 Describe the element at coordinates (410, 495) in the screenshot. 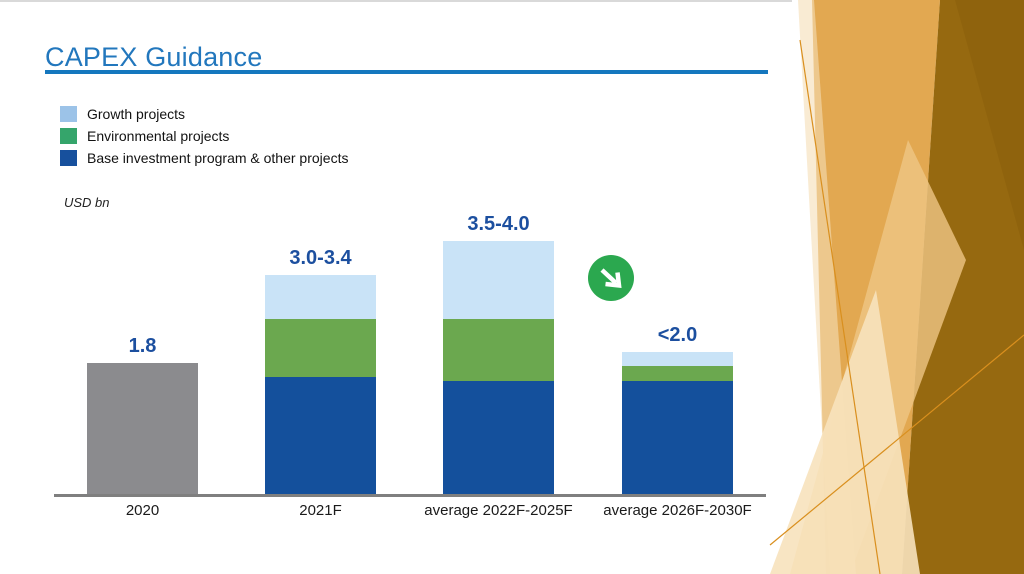

I see `x-axis-line` at that location.